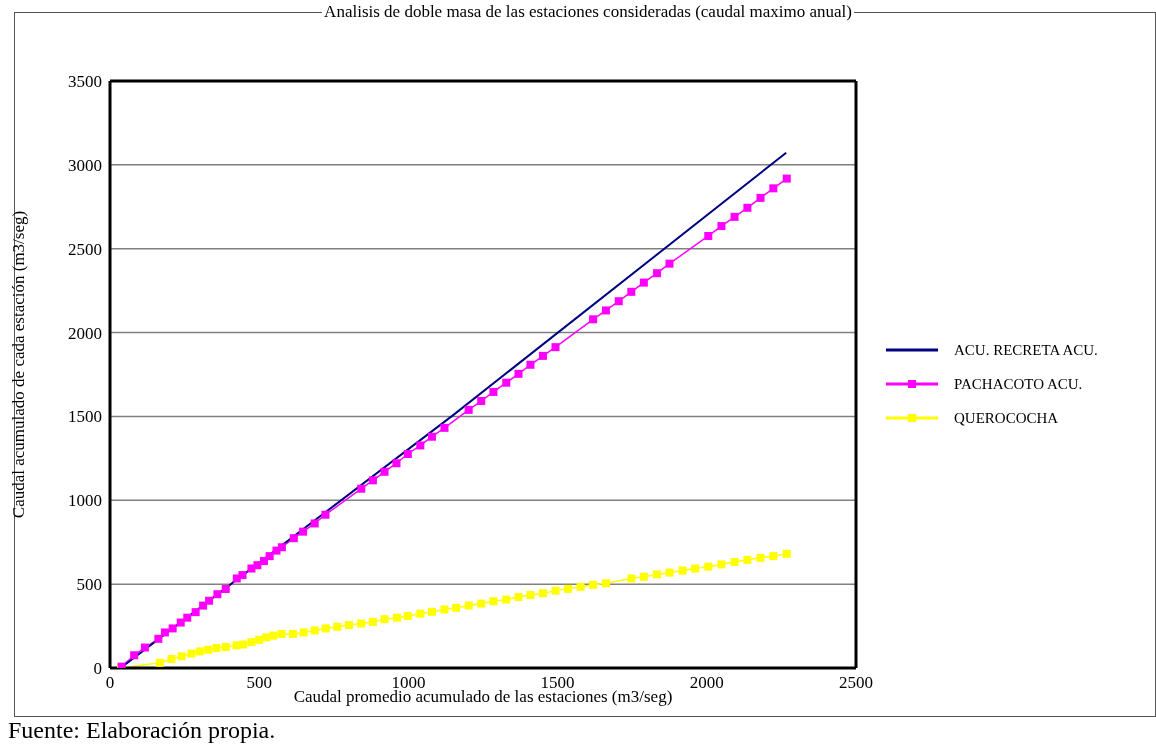 The image size is (1156, 745). What do you see at coordinates (85, 165) in the screenshot?
I see `y-tick-label: 3000` at bounding box center [85, 165].